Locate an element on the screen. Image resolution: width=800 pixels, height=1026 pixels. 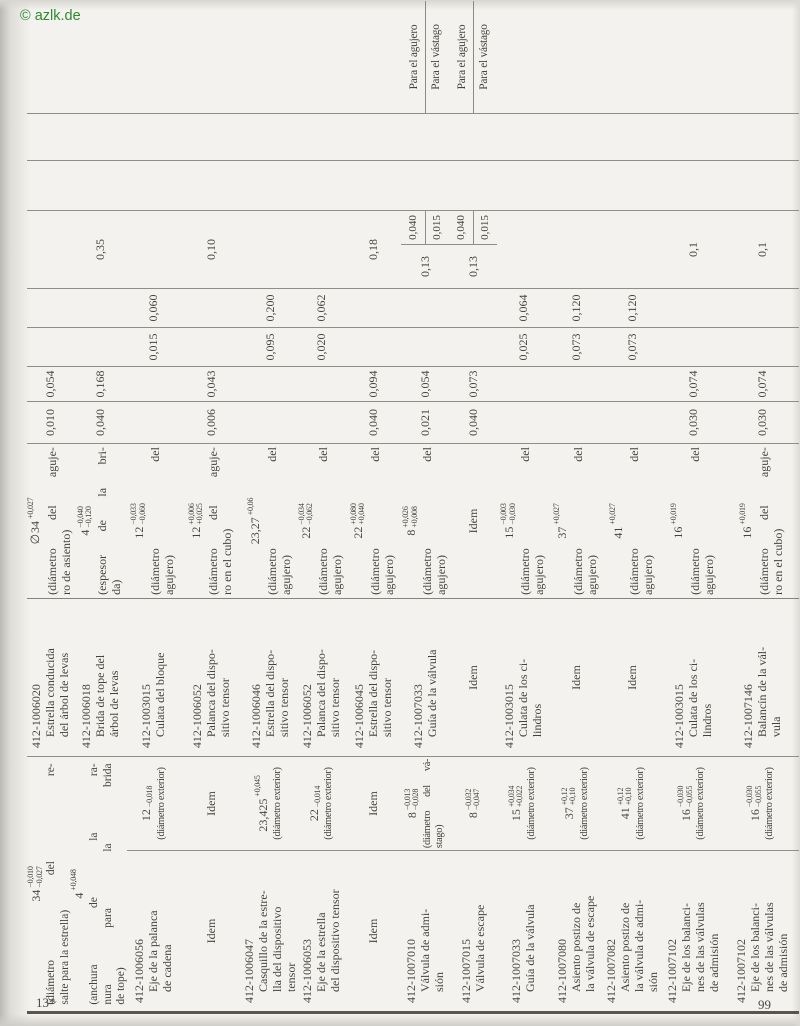
table-cell-limit: 0,13 0,040 0,015 is located at coordinates (473, 249).